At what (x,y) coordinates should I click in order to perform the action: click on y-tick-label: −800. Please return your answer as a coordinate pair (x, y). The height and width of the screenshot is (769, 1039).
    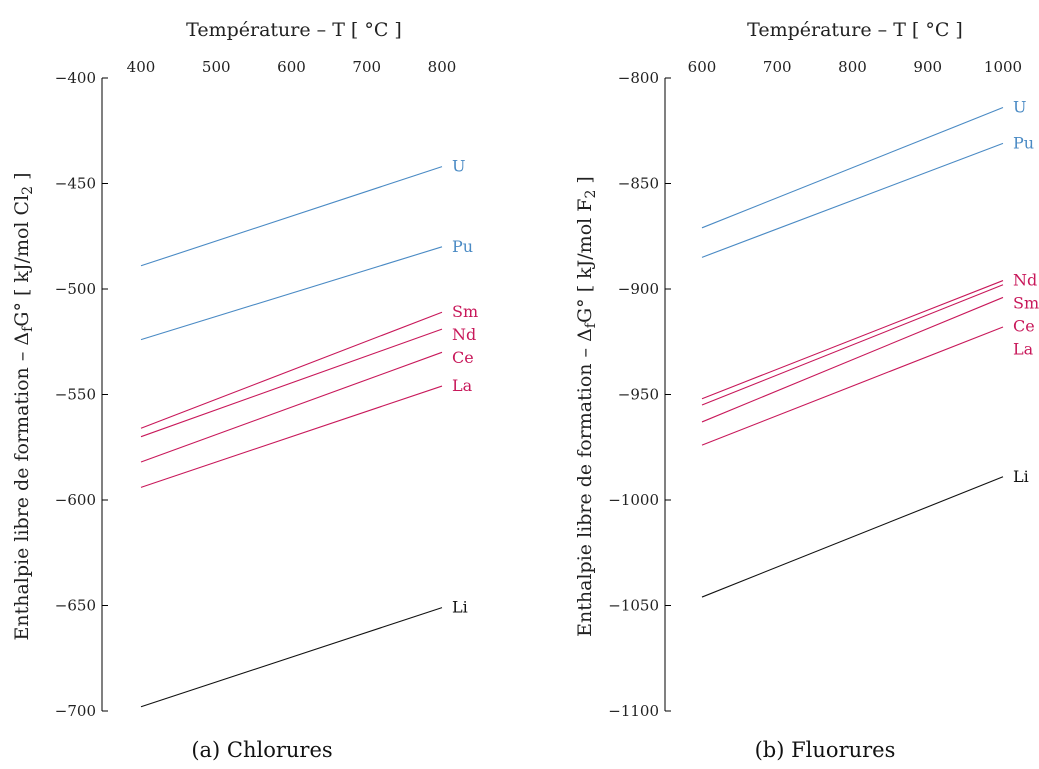
    Looking at the image, I should click on (638, 78).